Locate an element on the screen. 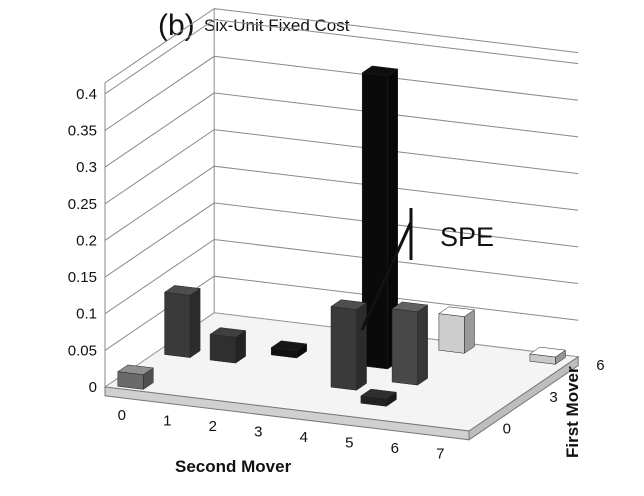 This screenshot has height=496, width=644. x-axis-title: Second Mover is located at coordinates (233, 466).